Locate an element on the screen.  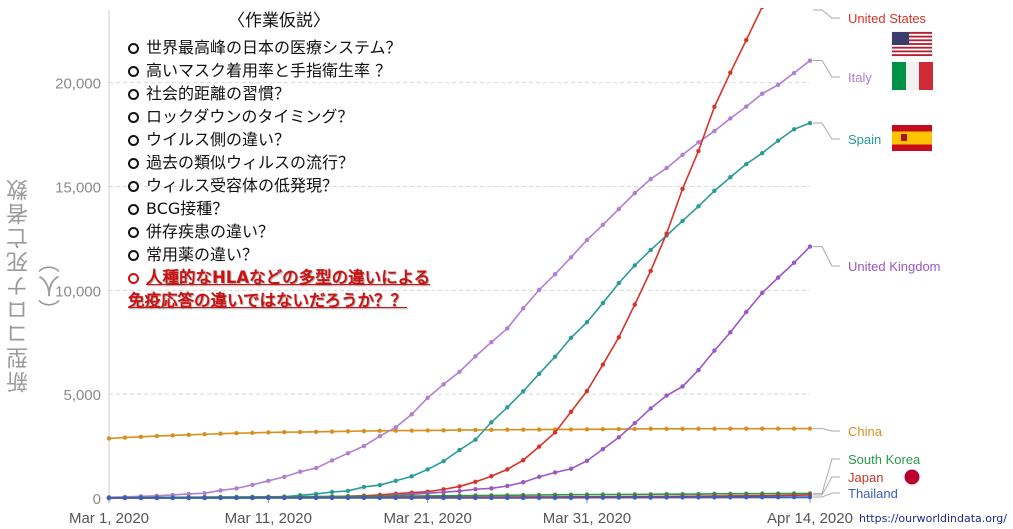
y-tick-label: 0 is located at coordinates (97, 499).